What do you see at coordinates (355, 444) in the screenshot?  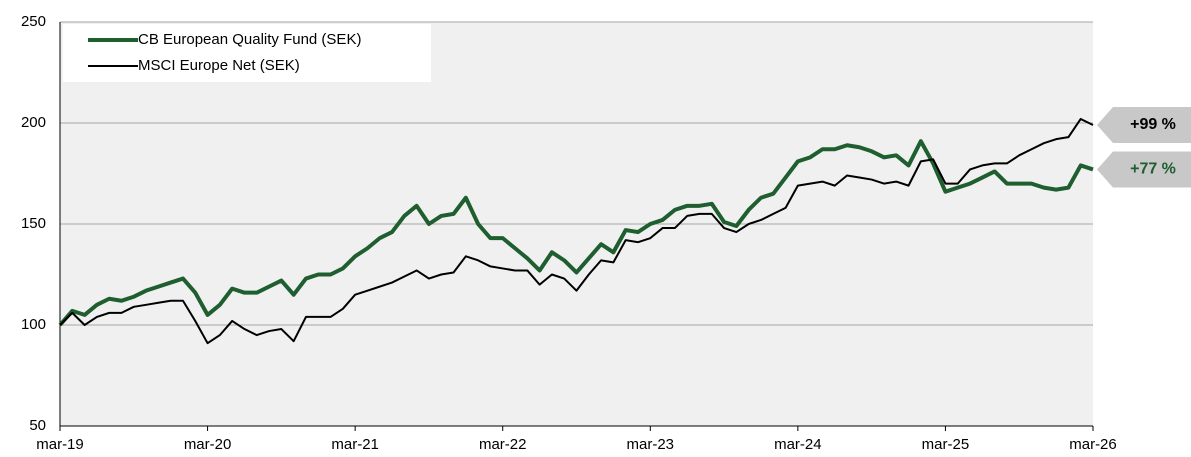 I see `x-tick-label: mar-21` at bounding box center [355, 444].